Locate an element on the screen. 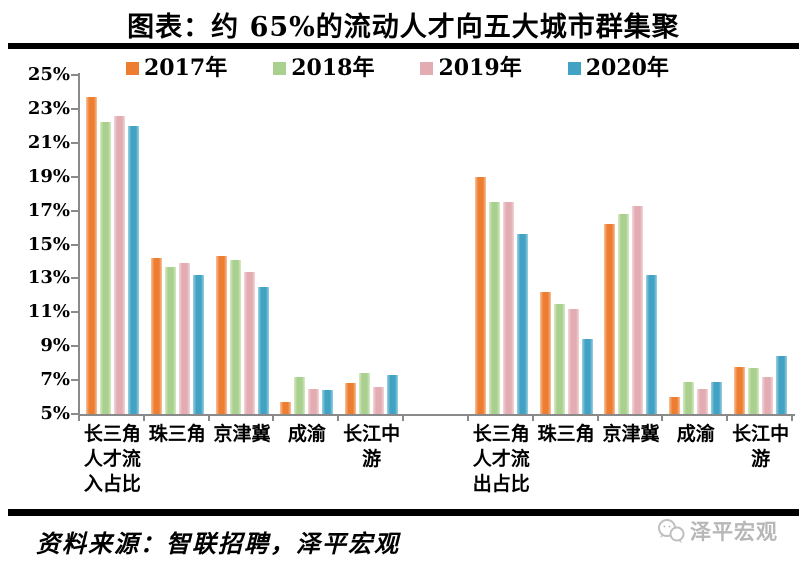 This screenshot has width=807, height=564. y-axis-tick-label: 13% is located at coordinates (48, 278).